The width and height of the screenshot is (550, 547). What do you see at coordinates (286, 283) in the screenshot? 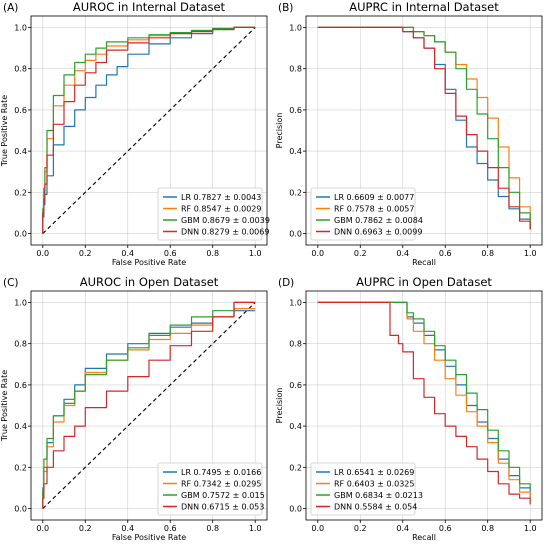
I see `panel-letter: (D)` at bounding box center [286, 283].